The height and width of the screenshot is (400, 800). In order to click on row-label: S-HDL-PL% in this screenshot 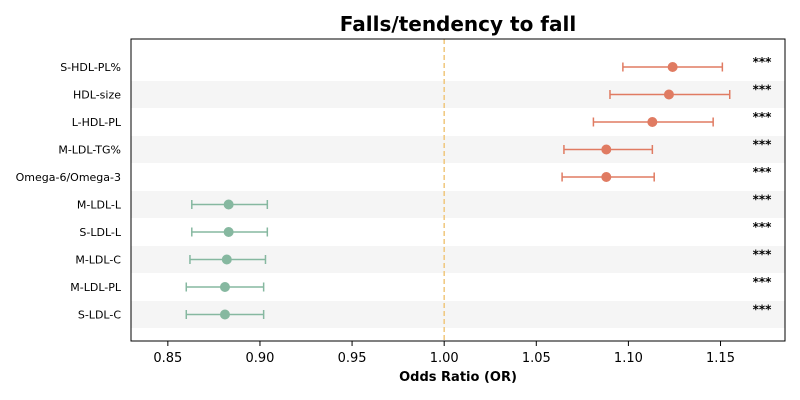, I will do `click(90, 67)`.